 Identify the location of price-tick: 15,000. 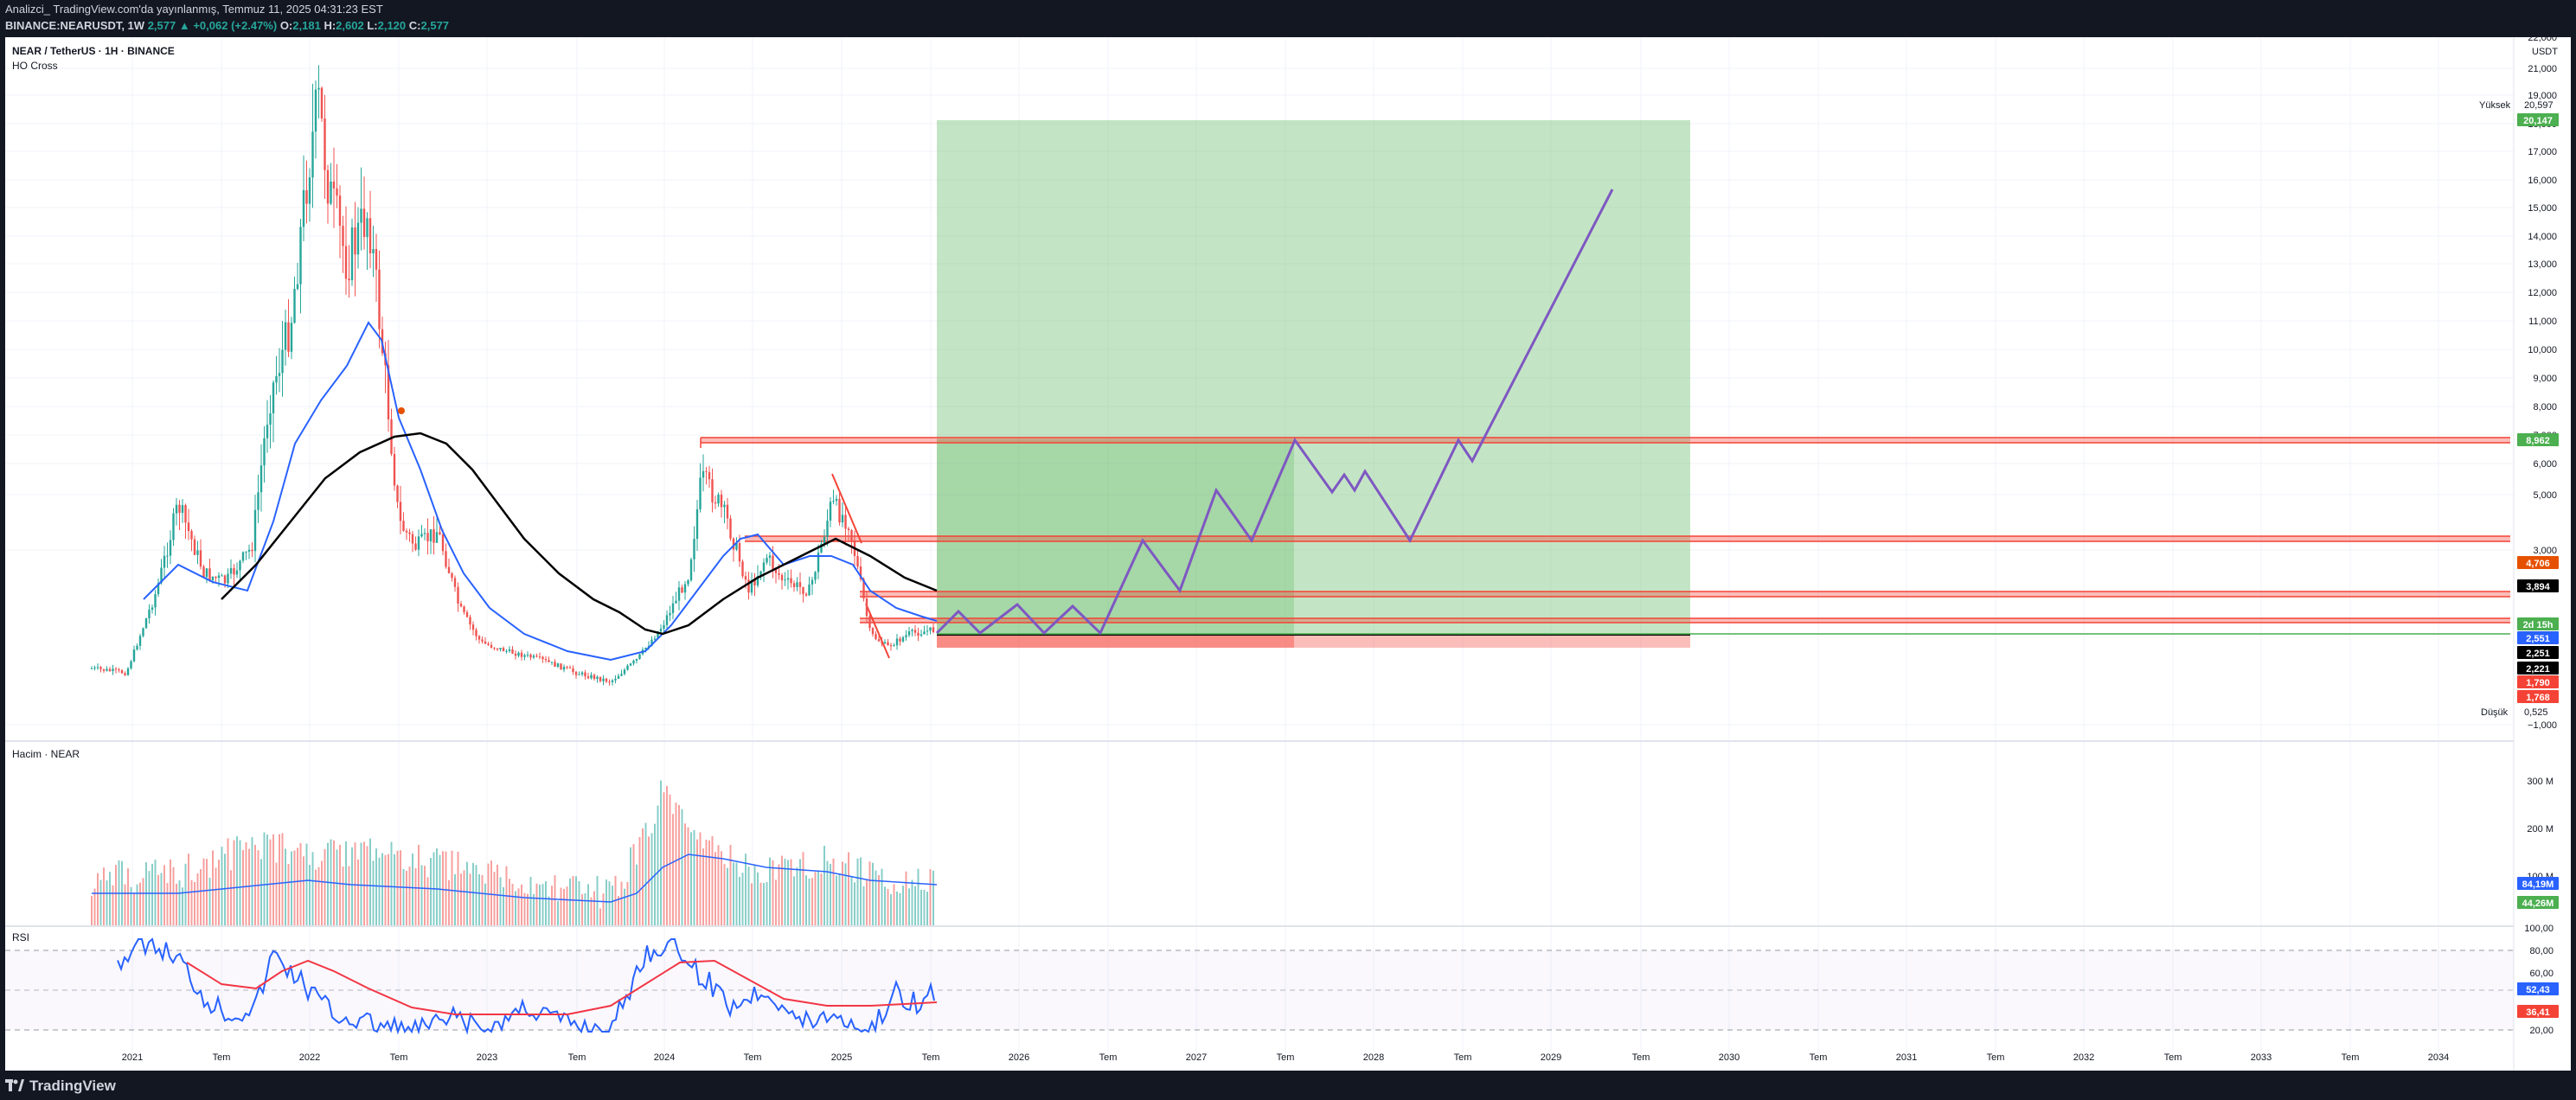
(2542, 208).